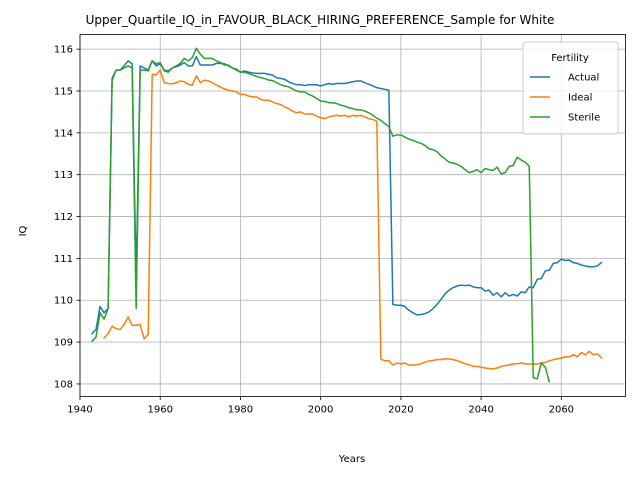 The image size is (640, 480). Describe the element at coordinates (63, 343) in the screenshot. I see `y-tick-label: 109` at that location.